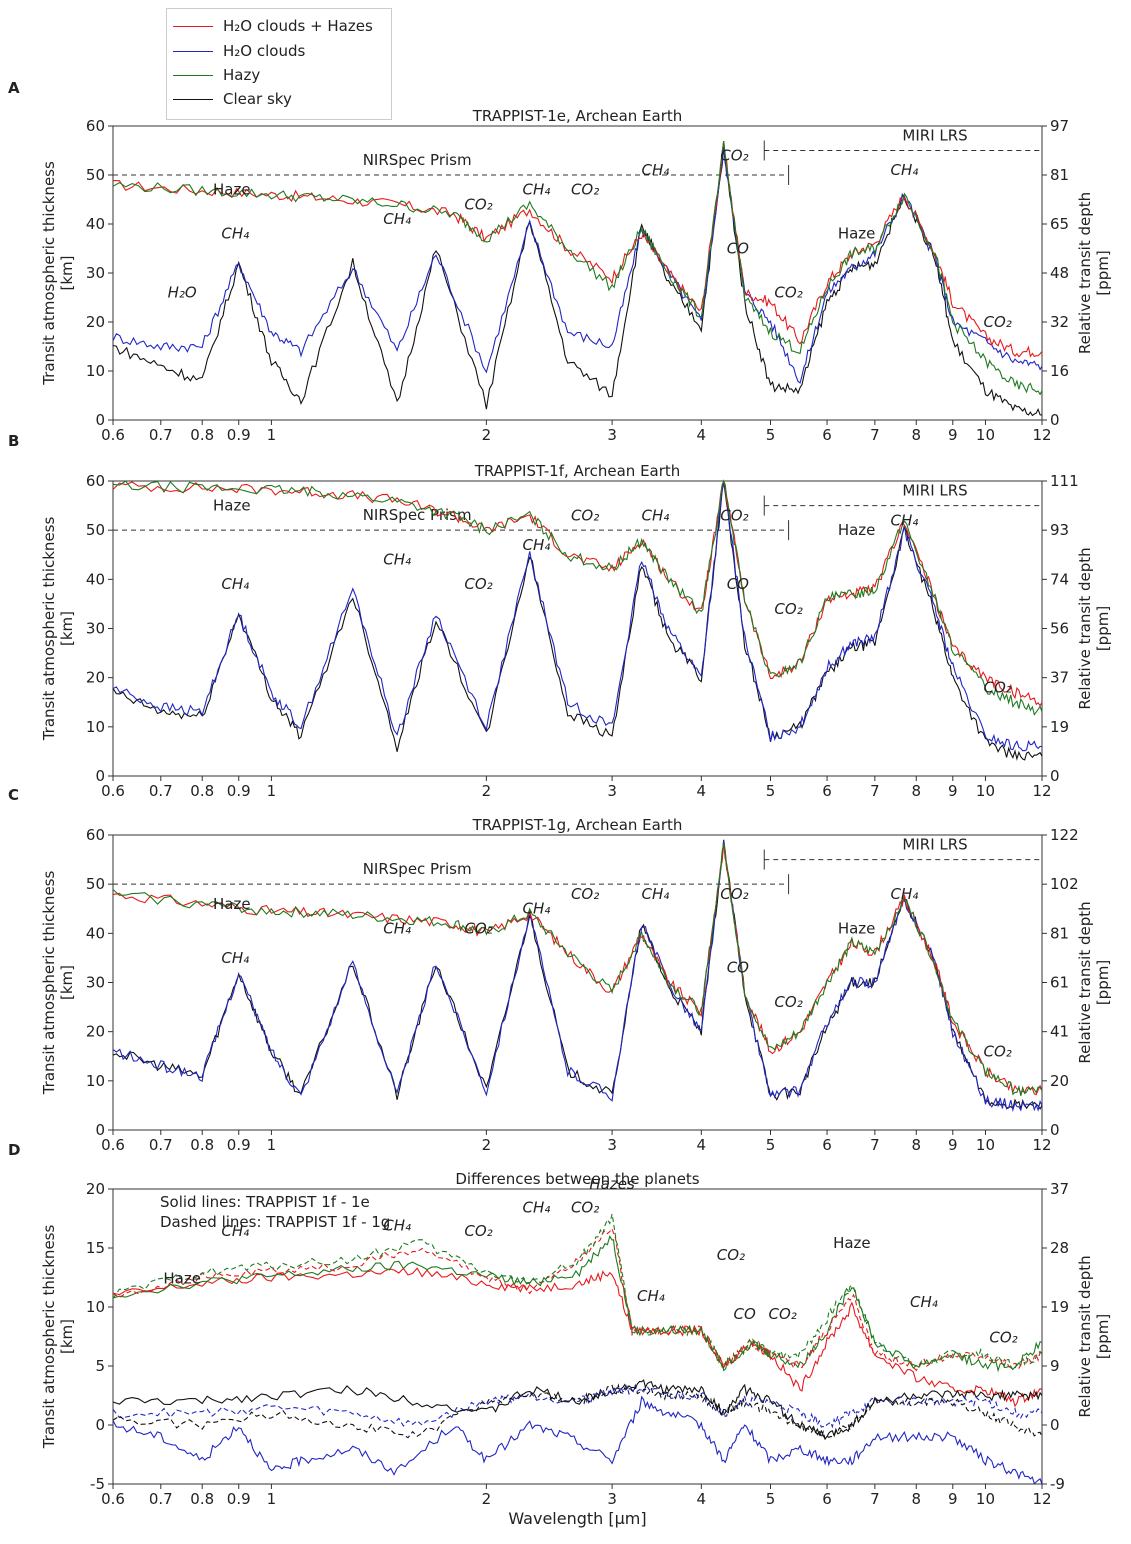 The width and height of the screenshot is (1131, 1544). What do you see at coordinates (95, 629) in the screenshot?
I see `y-tick-label: 30` at bounding box center [95, 629].